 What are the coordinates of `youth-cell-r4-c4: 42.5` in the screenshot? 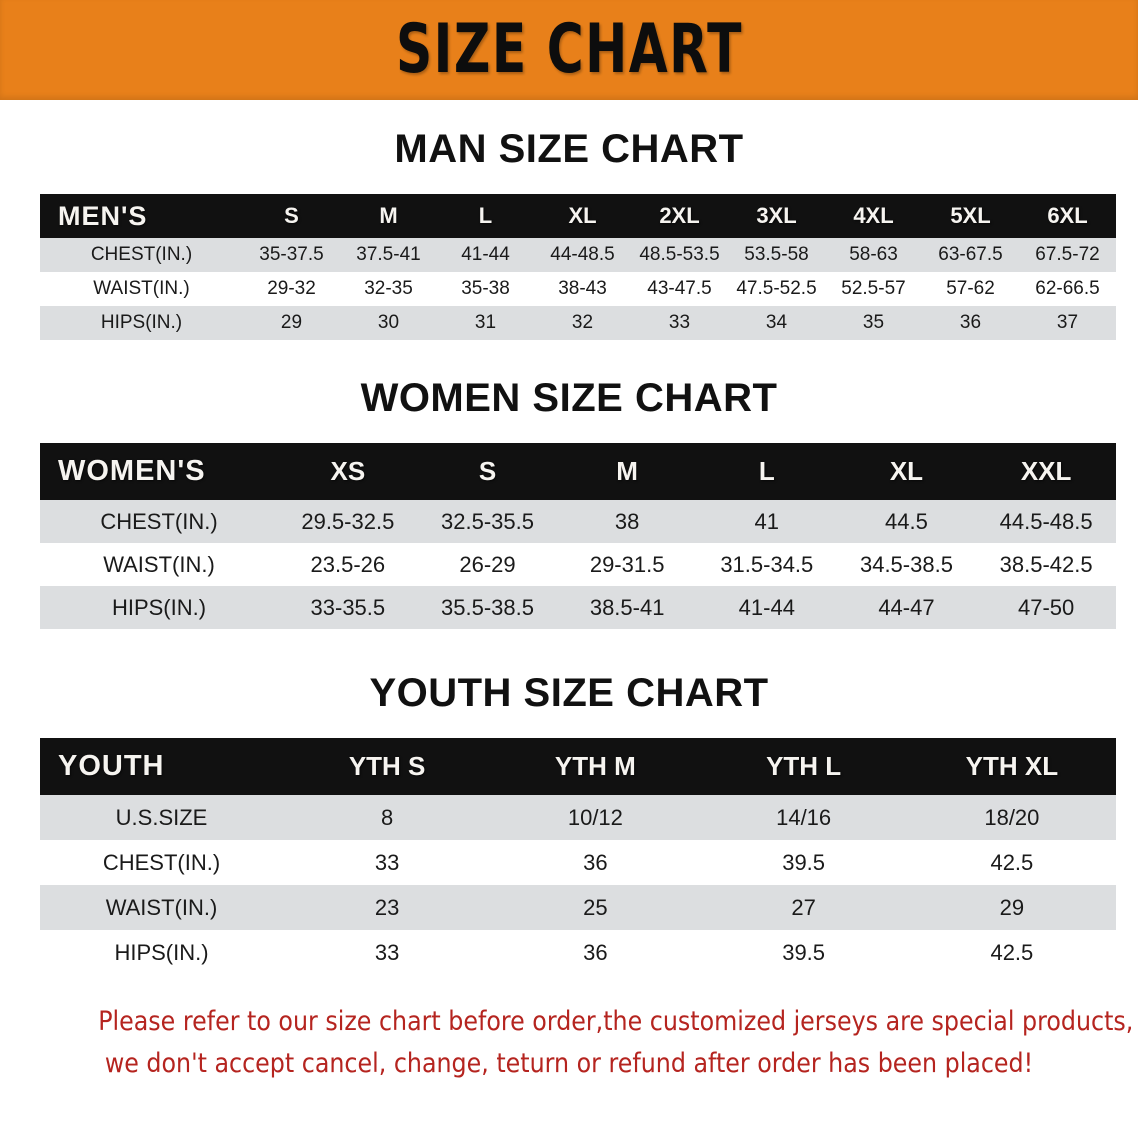 It's located at (1012, 952).